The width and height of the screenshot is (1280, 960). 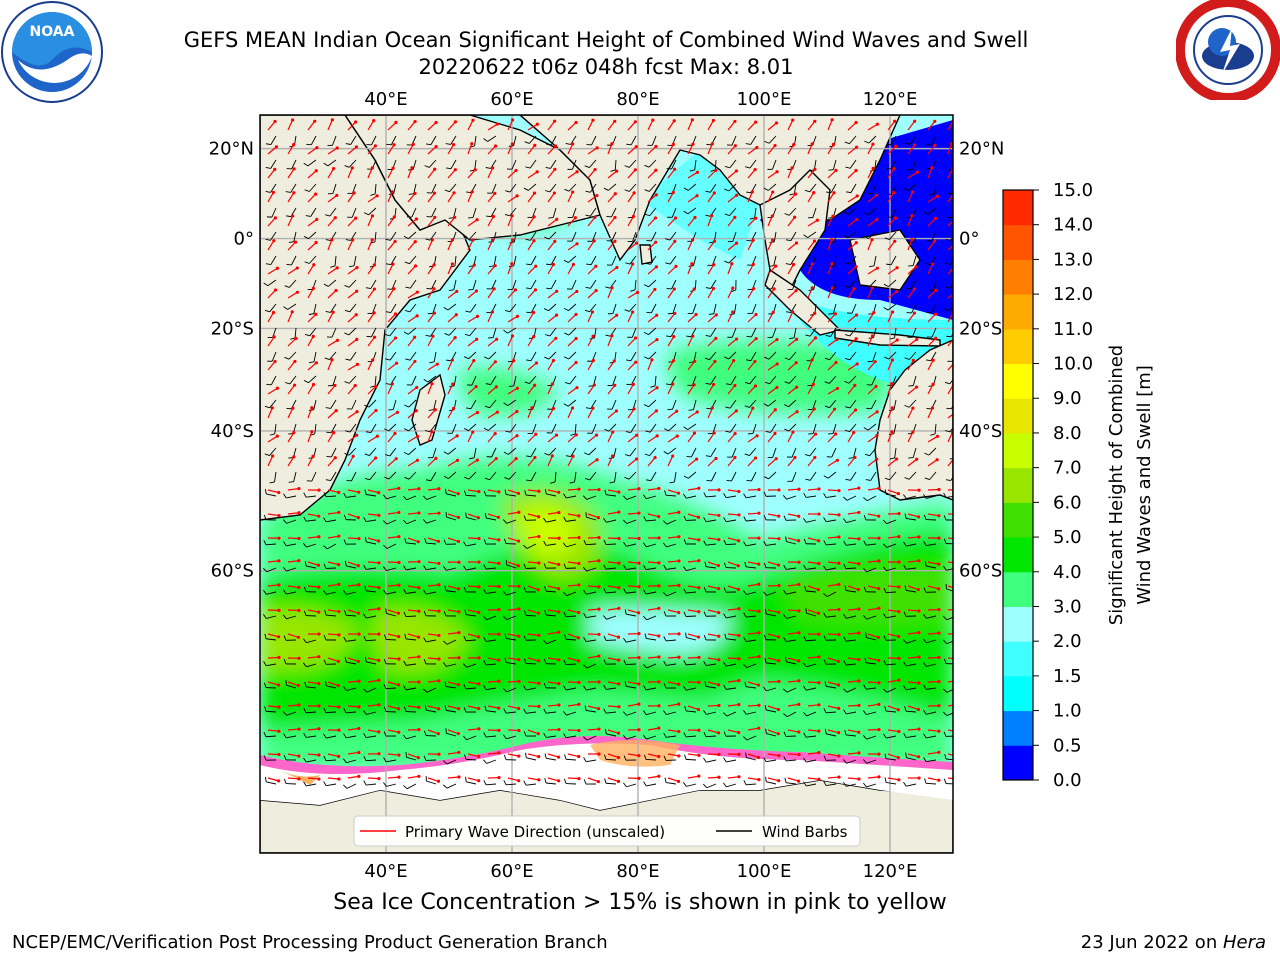 What do you see at coordinates (637, 99) in the screenshot?
I see `lon-tick-label-top: 80°E` at bounding box center [637, 99].